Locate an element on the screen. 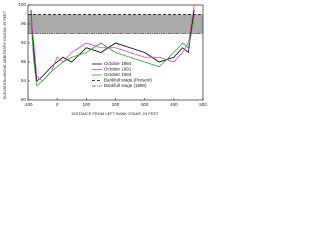 Image resolution: width=320 pixels, height=240 pixels. y-tick-label: 80 is located at coordinates (24, 99).